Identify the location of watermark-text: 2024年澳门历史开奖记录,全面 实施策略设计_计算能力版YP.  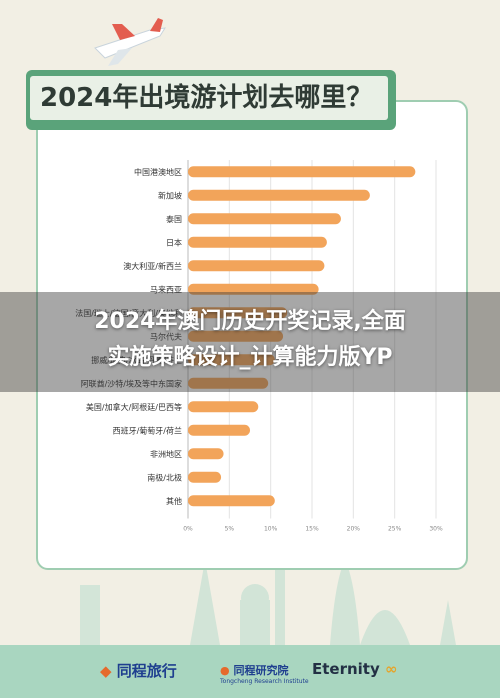
(250, 340).